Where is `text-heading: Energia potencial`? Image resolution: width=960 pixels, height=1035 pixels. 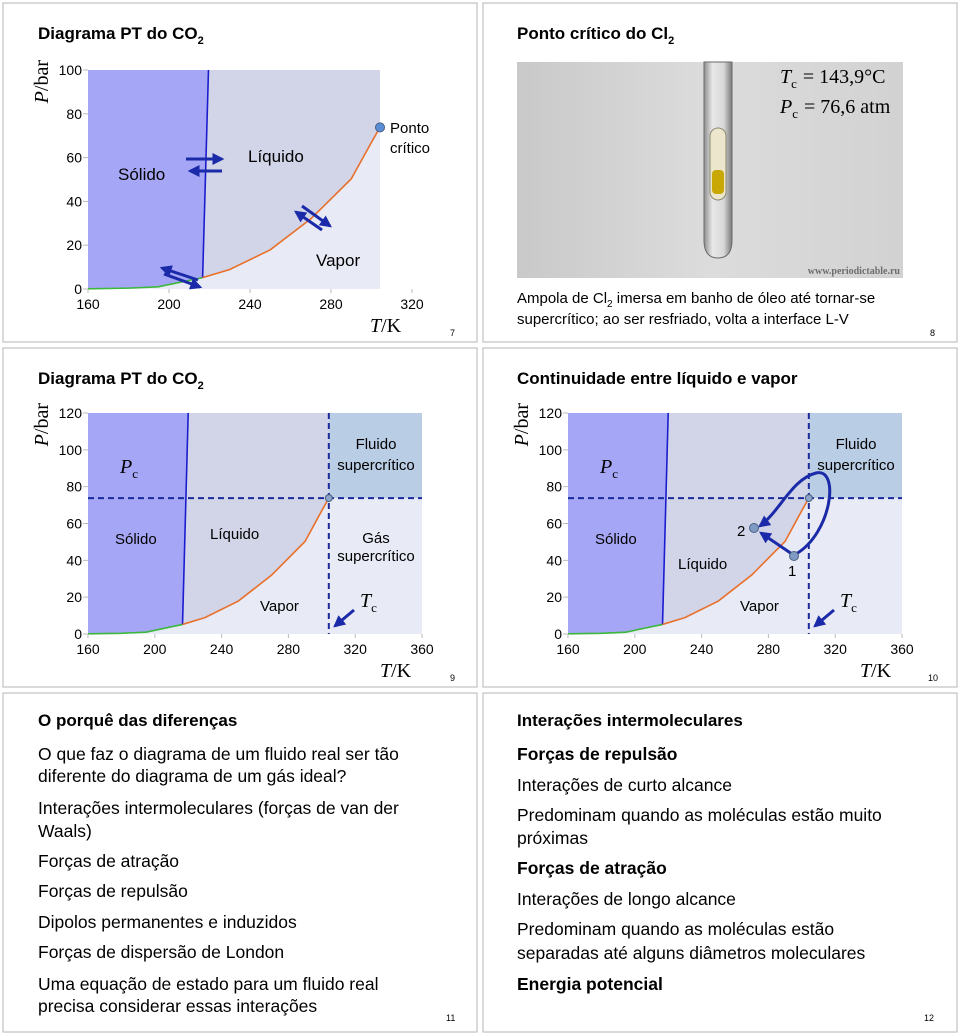 text-heading: Energia potencial is located at coordinates (590, 984).